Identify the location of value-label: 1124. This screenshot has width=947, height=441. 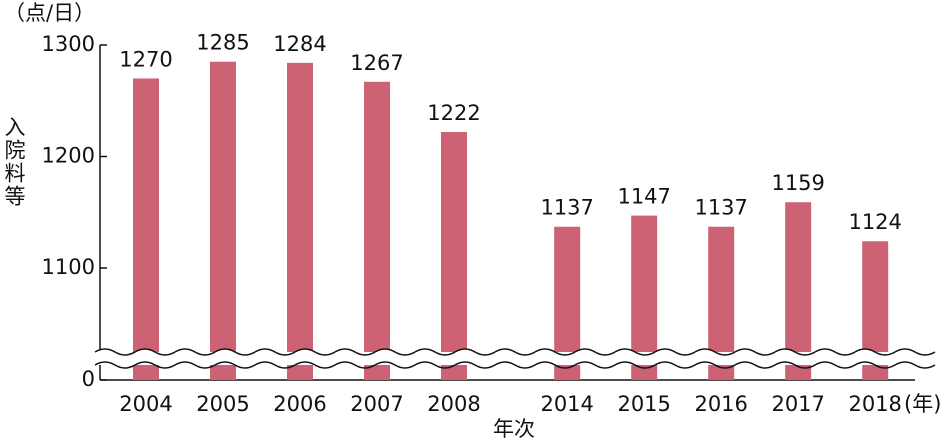
(874, 222).